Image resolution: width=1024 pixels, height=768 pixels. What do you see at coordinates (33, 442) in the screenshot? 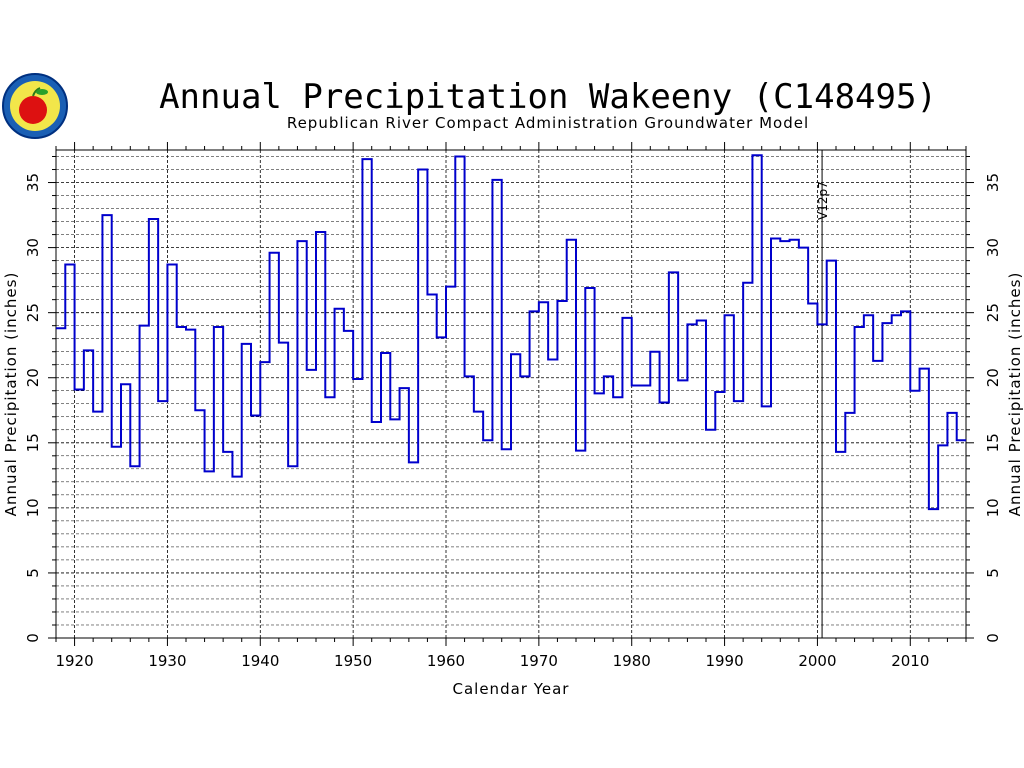
I see `y-tick-label-left: 15` at bounding box center [33, 442].